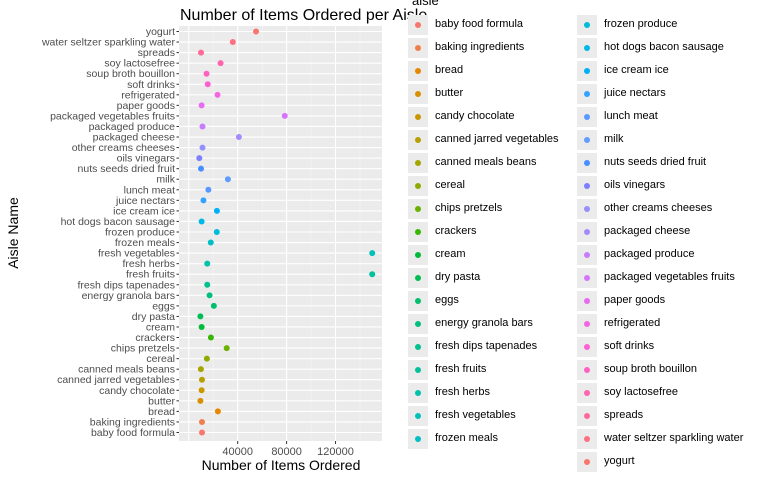 This screenshot has height=480, width=768. What do you see at coordinates (288, 449) in the screenshot?
I see `x-axis-ticks: 40000 80000 120000` at bounding box center [288, 449].